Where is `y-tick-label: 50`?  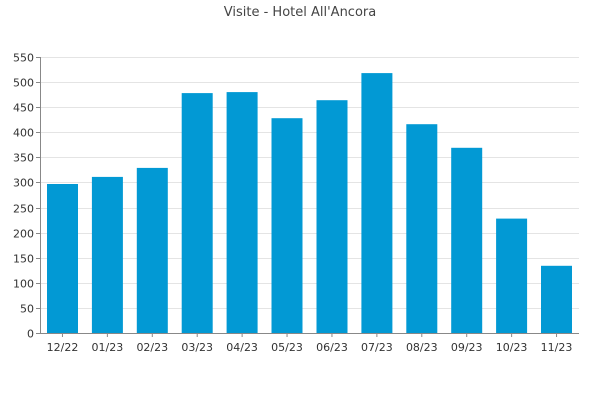
y-tick-label: 50 is located at coordinates (27, 309).